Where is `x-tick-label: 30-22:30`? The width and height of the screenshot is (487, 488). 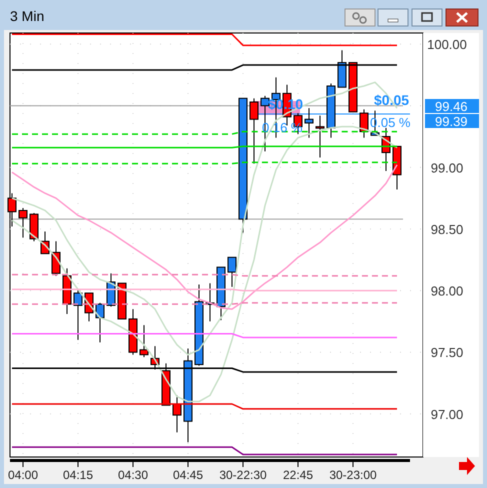 x-tick-label: 30-22:30 is located at coordinates (243, 475).